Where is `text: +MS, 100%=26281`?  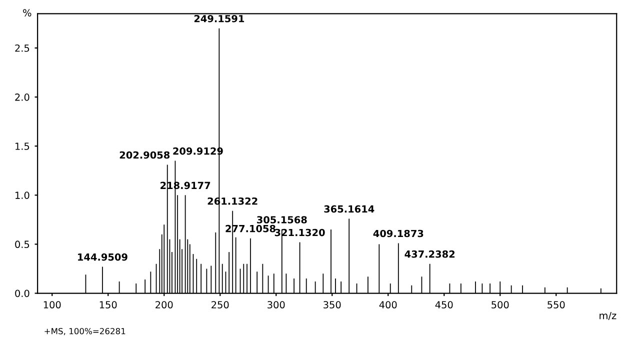 text: +MS, 100%=26281 is located at coordinates (85, 332).